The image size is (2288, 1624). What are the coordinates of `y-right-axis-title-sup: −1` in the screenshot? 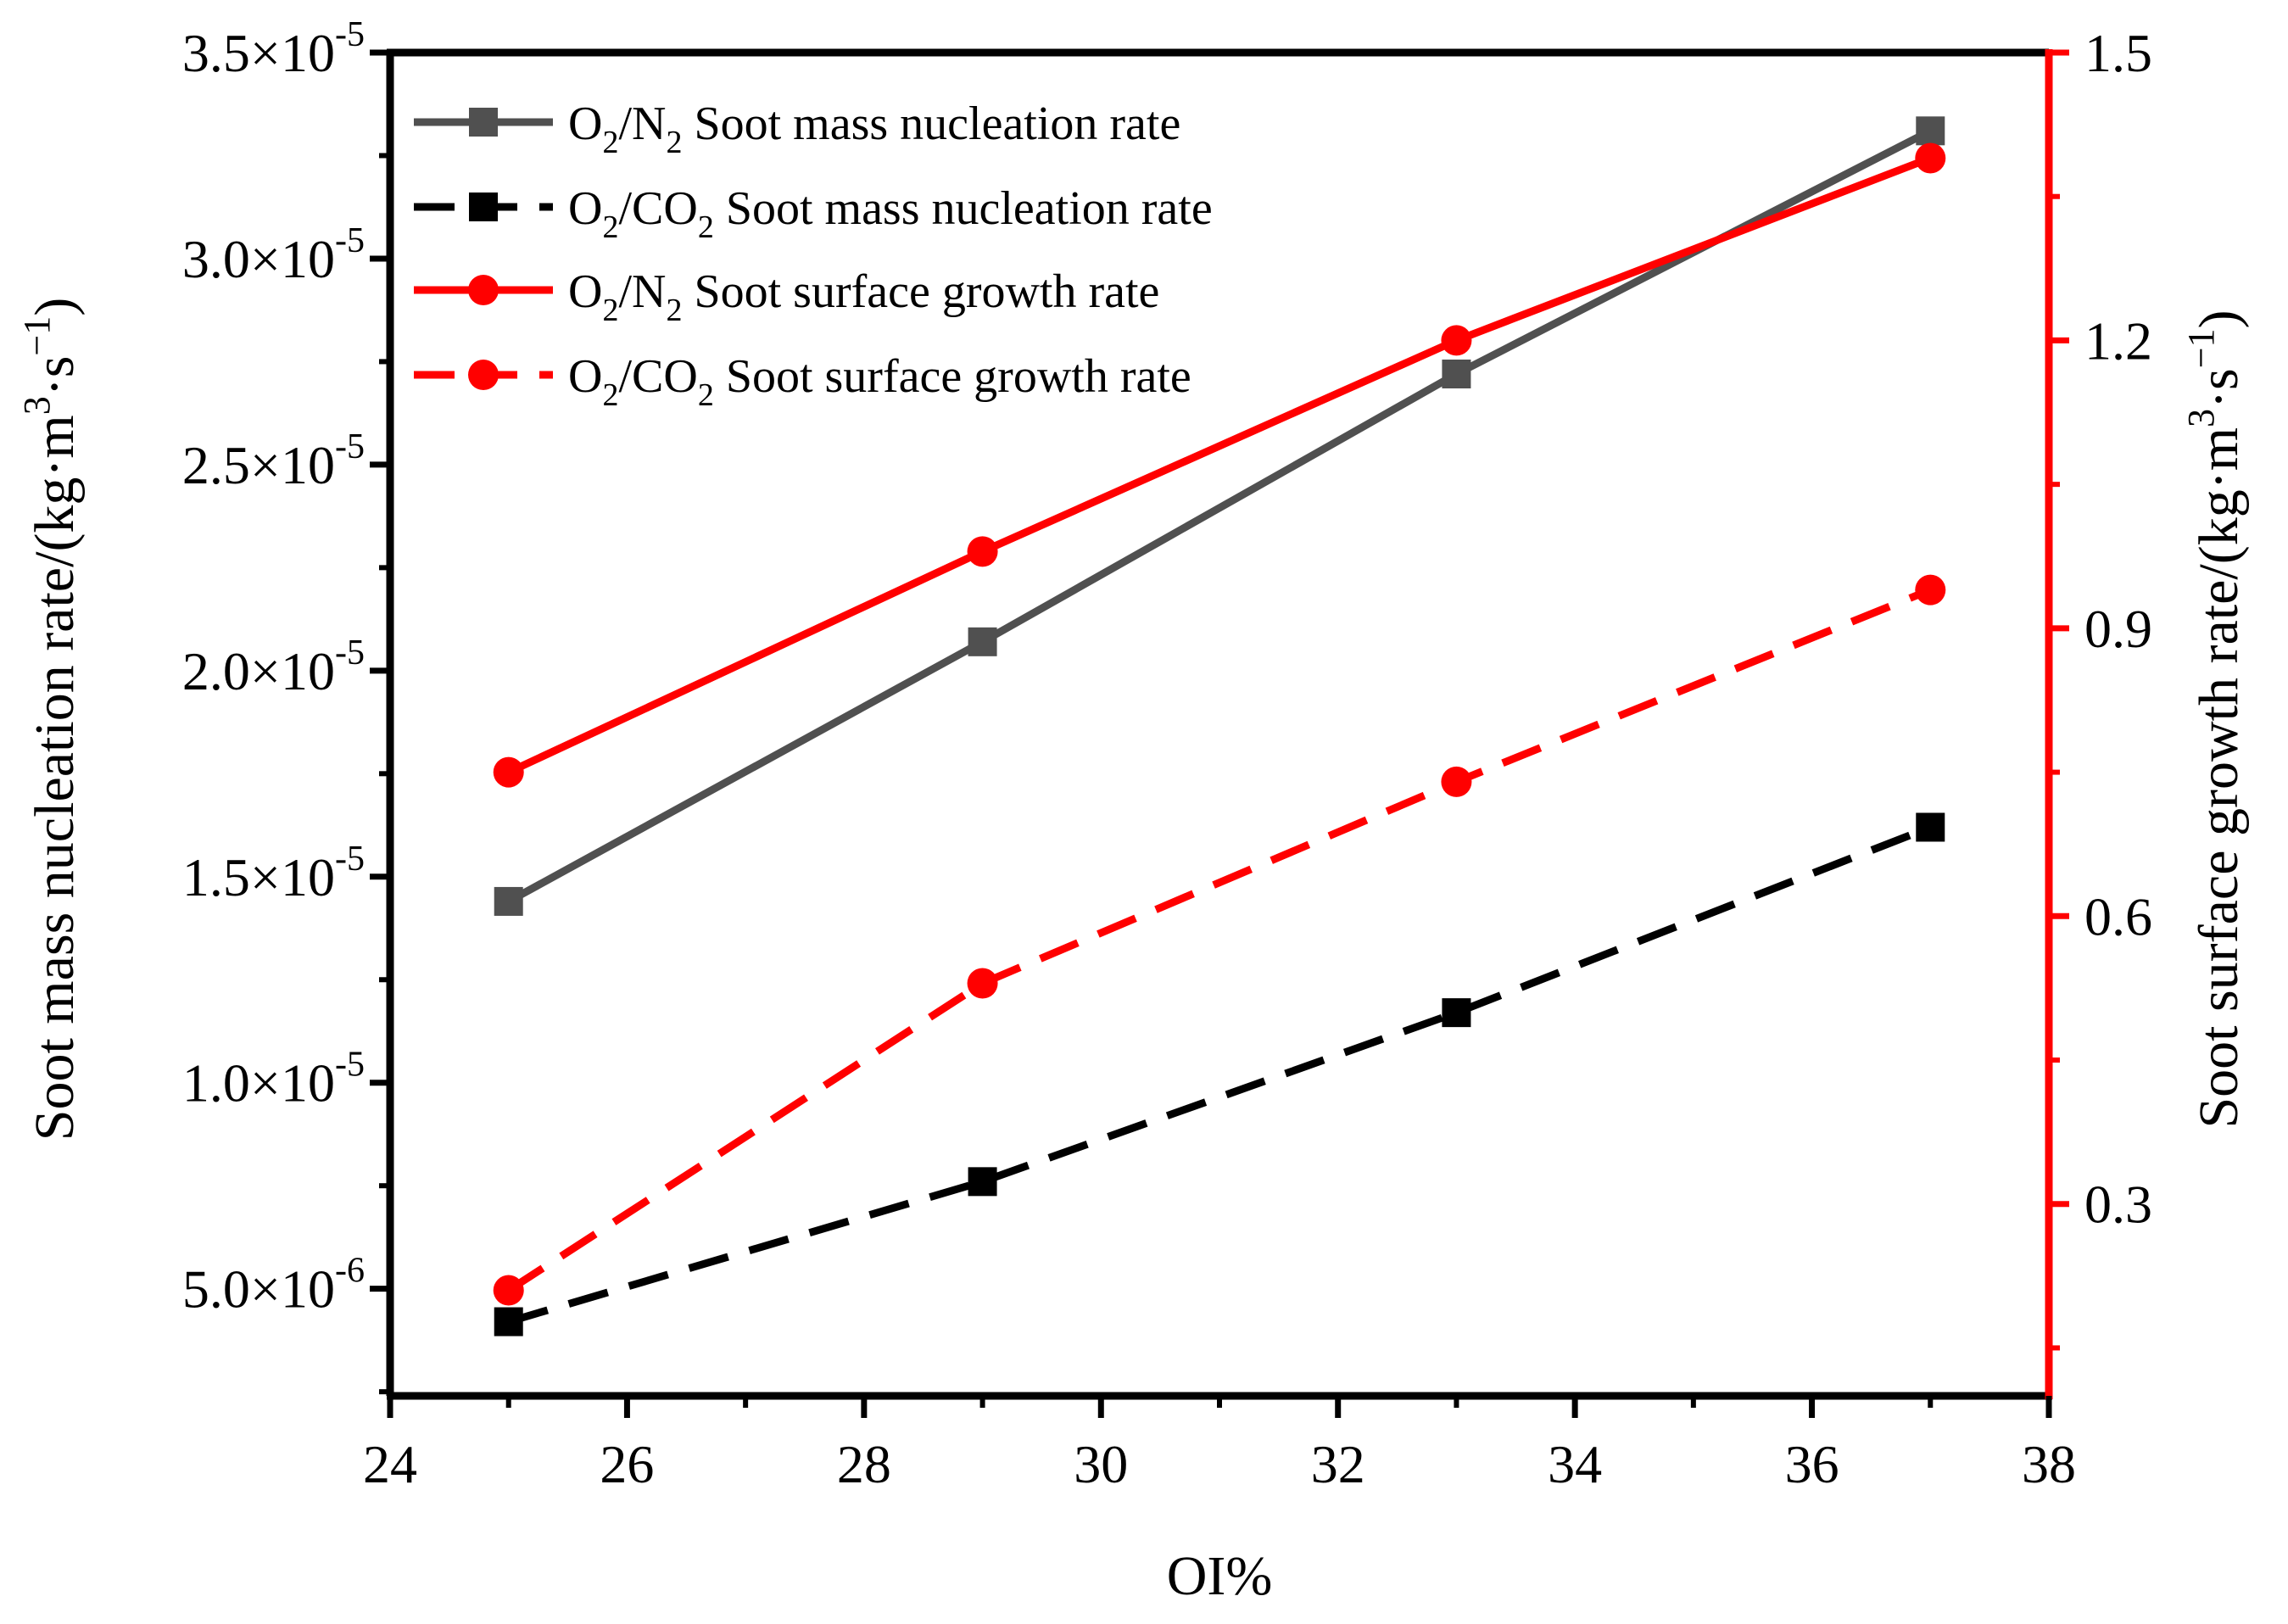 It's located at (2201, 348).